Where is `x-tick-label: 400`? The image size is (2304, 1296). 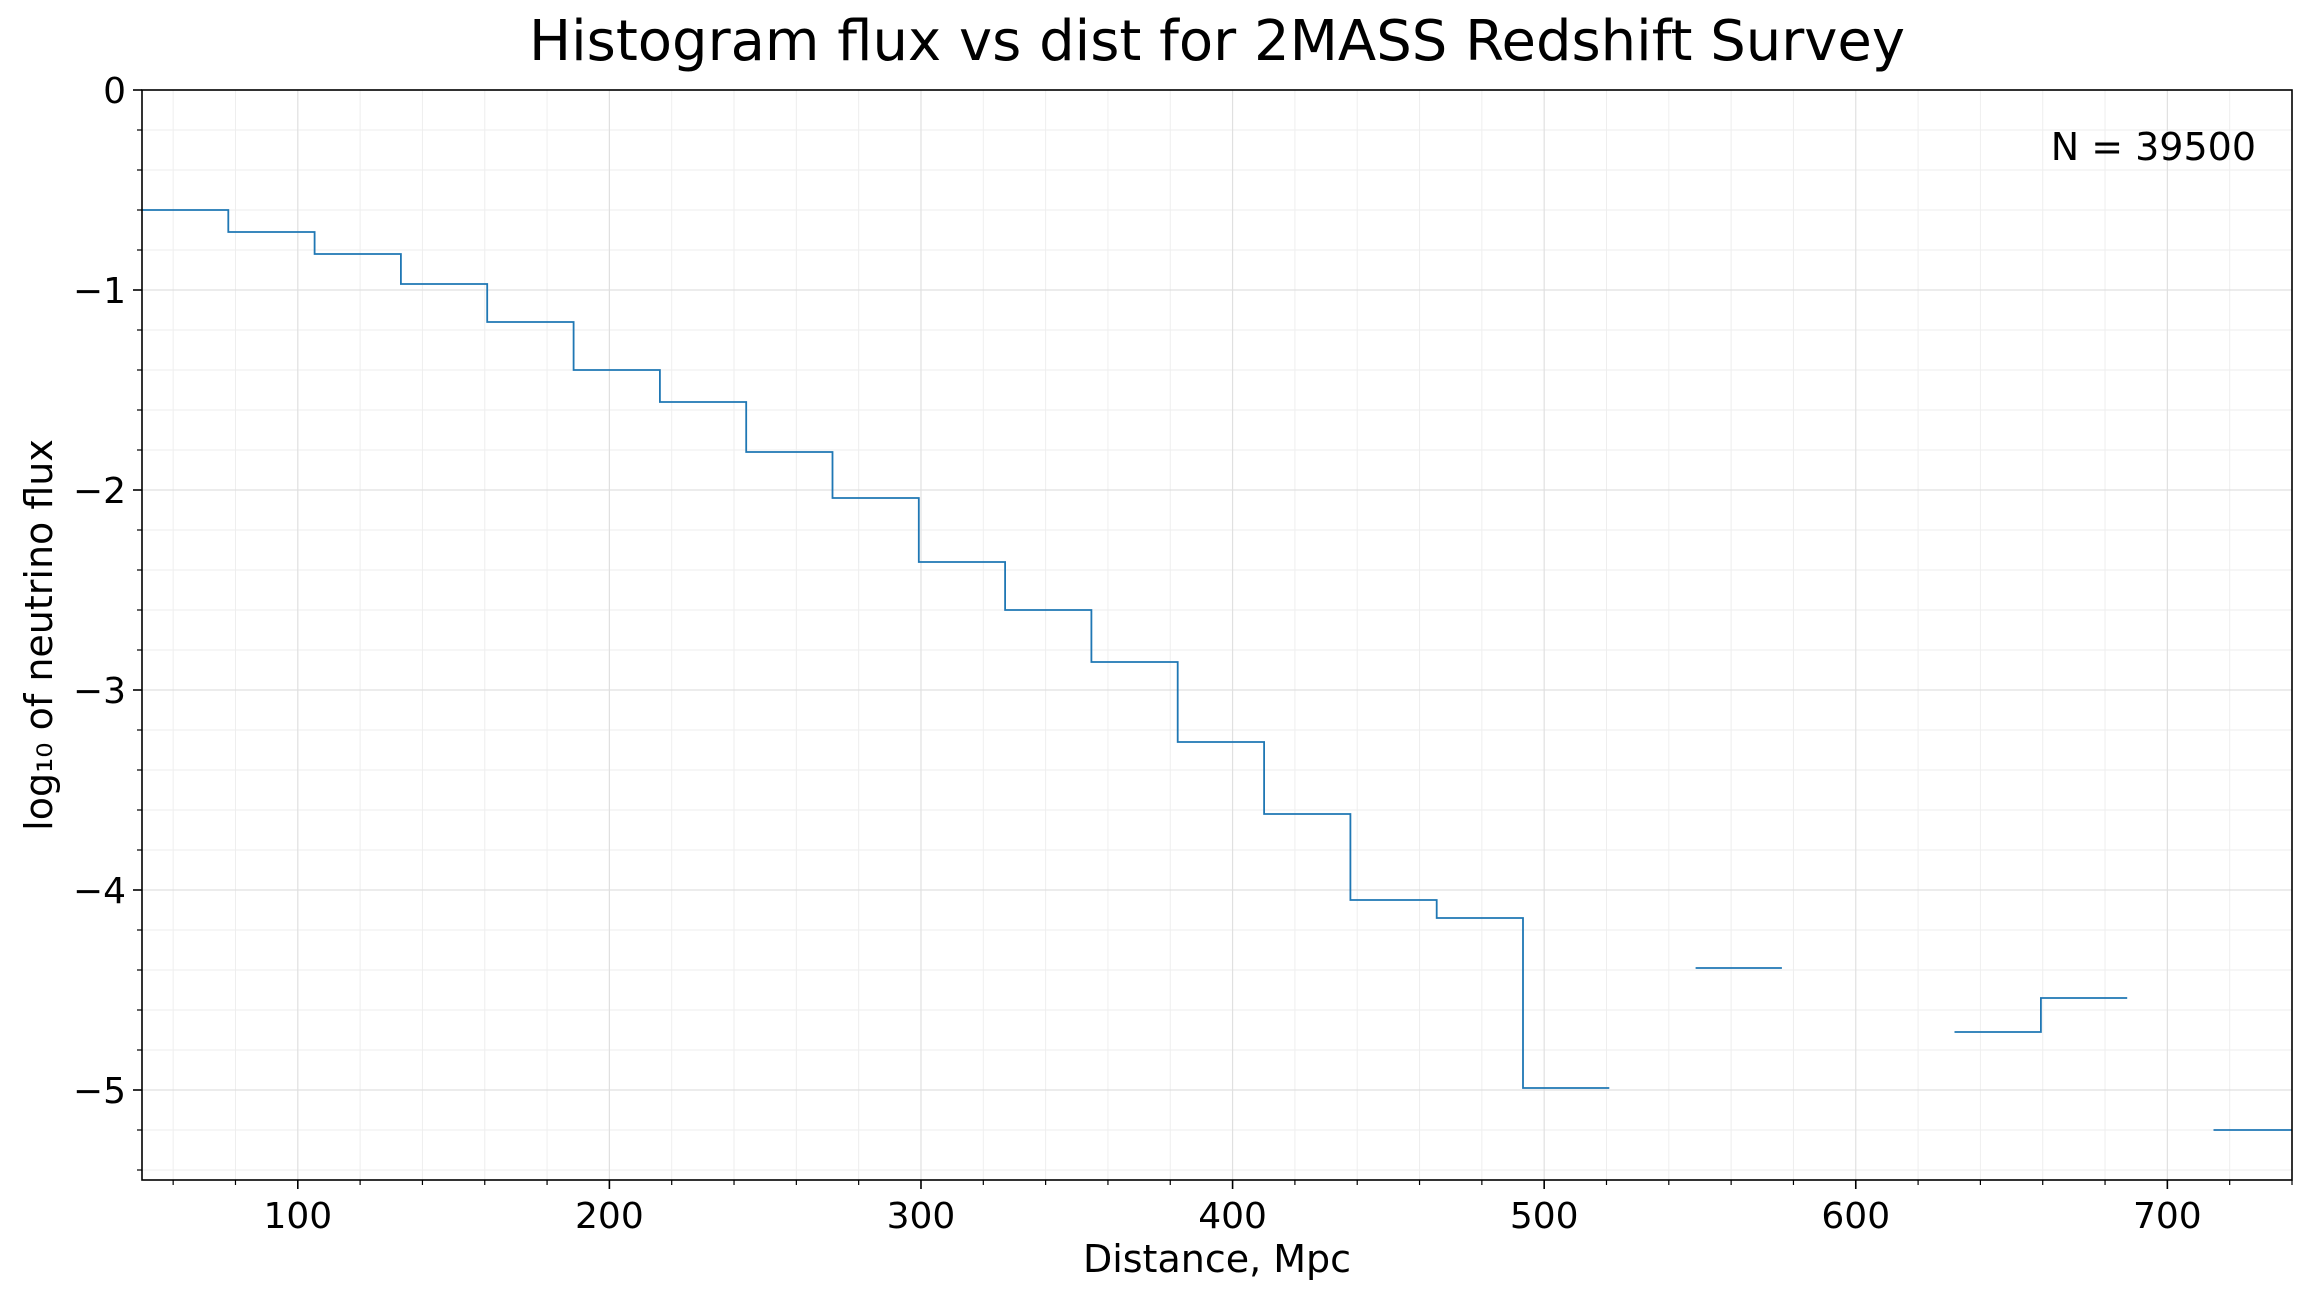
x-tick-label: 400 is located at coordinates (1232, 1216).